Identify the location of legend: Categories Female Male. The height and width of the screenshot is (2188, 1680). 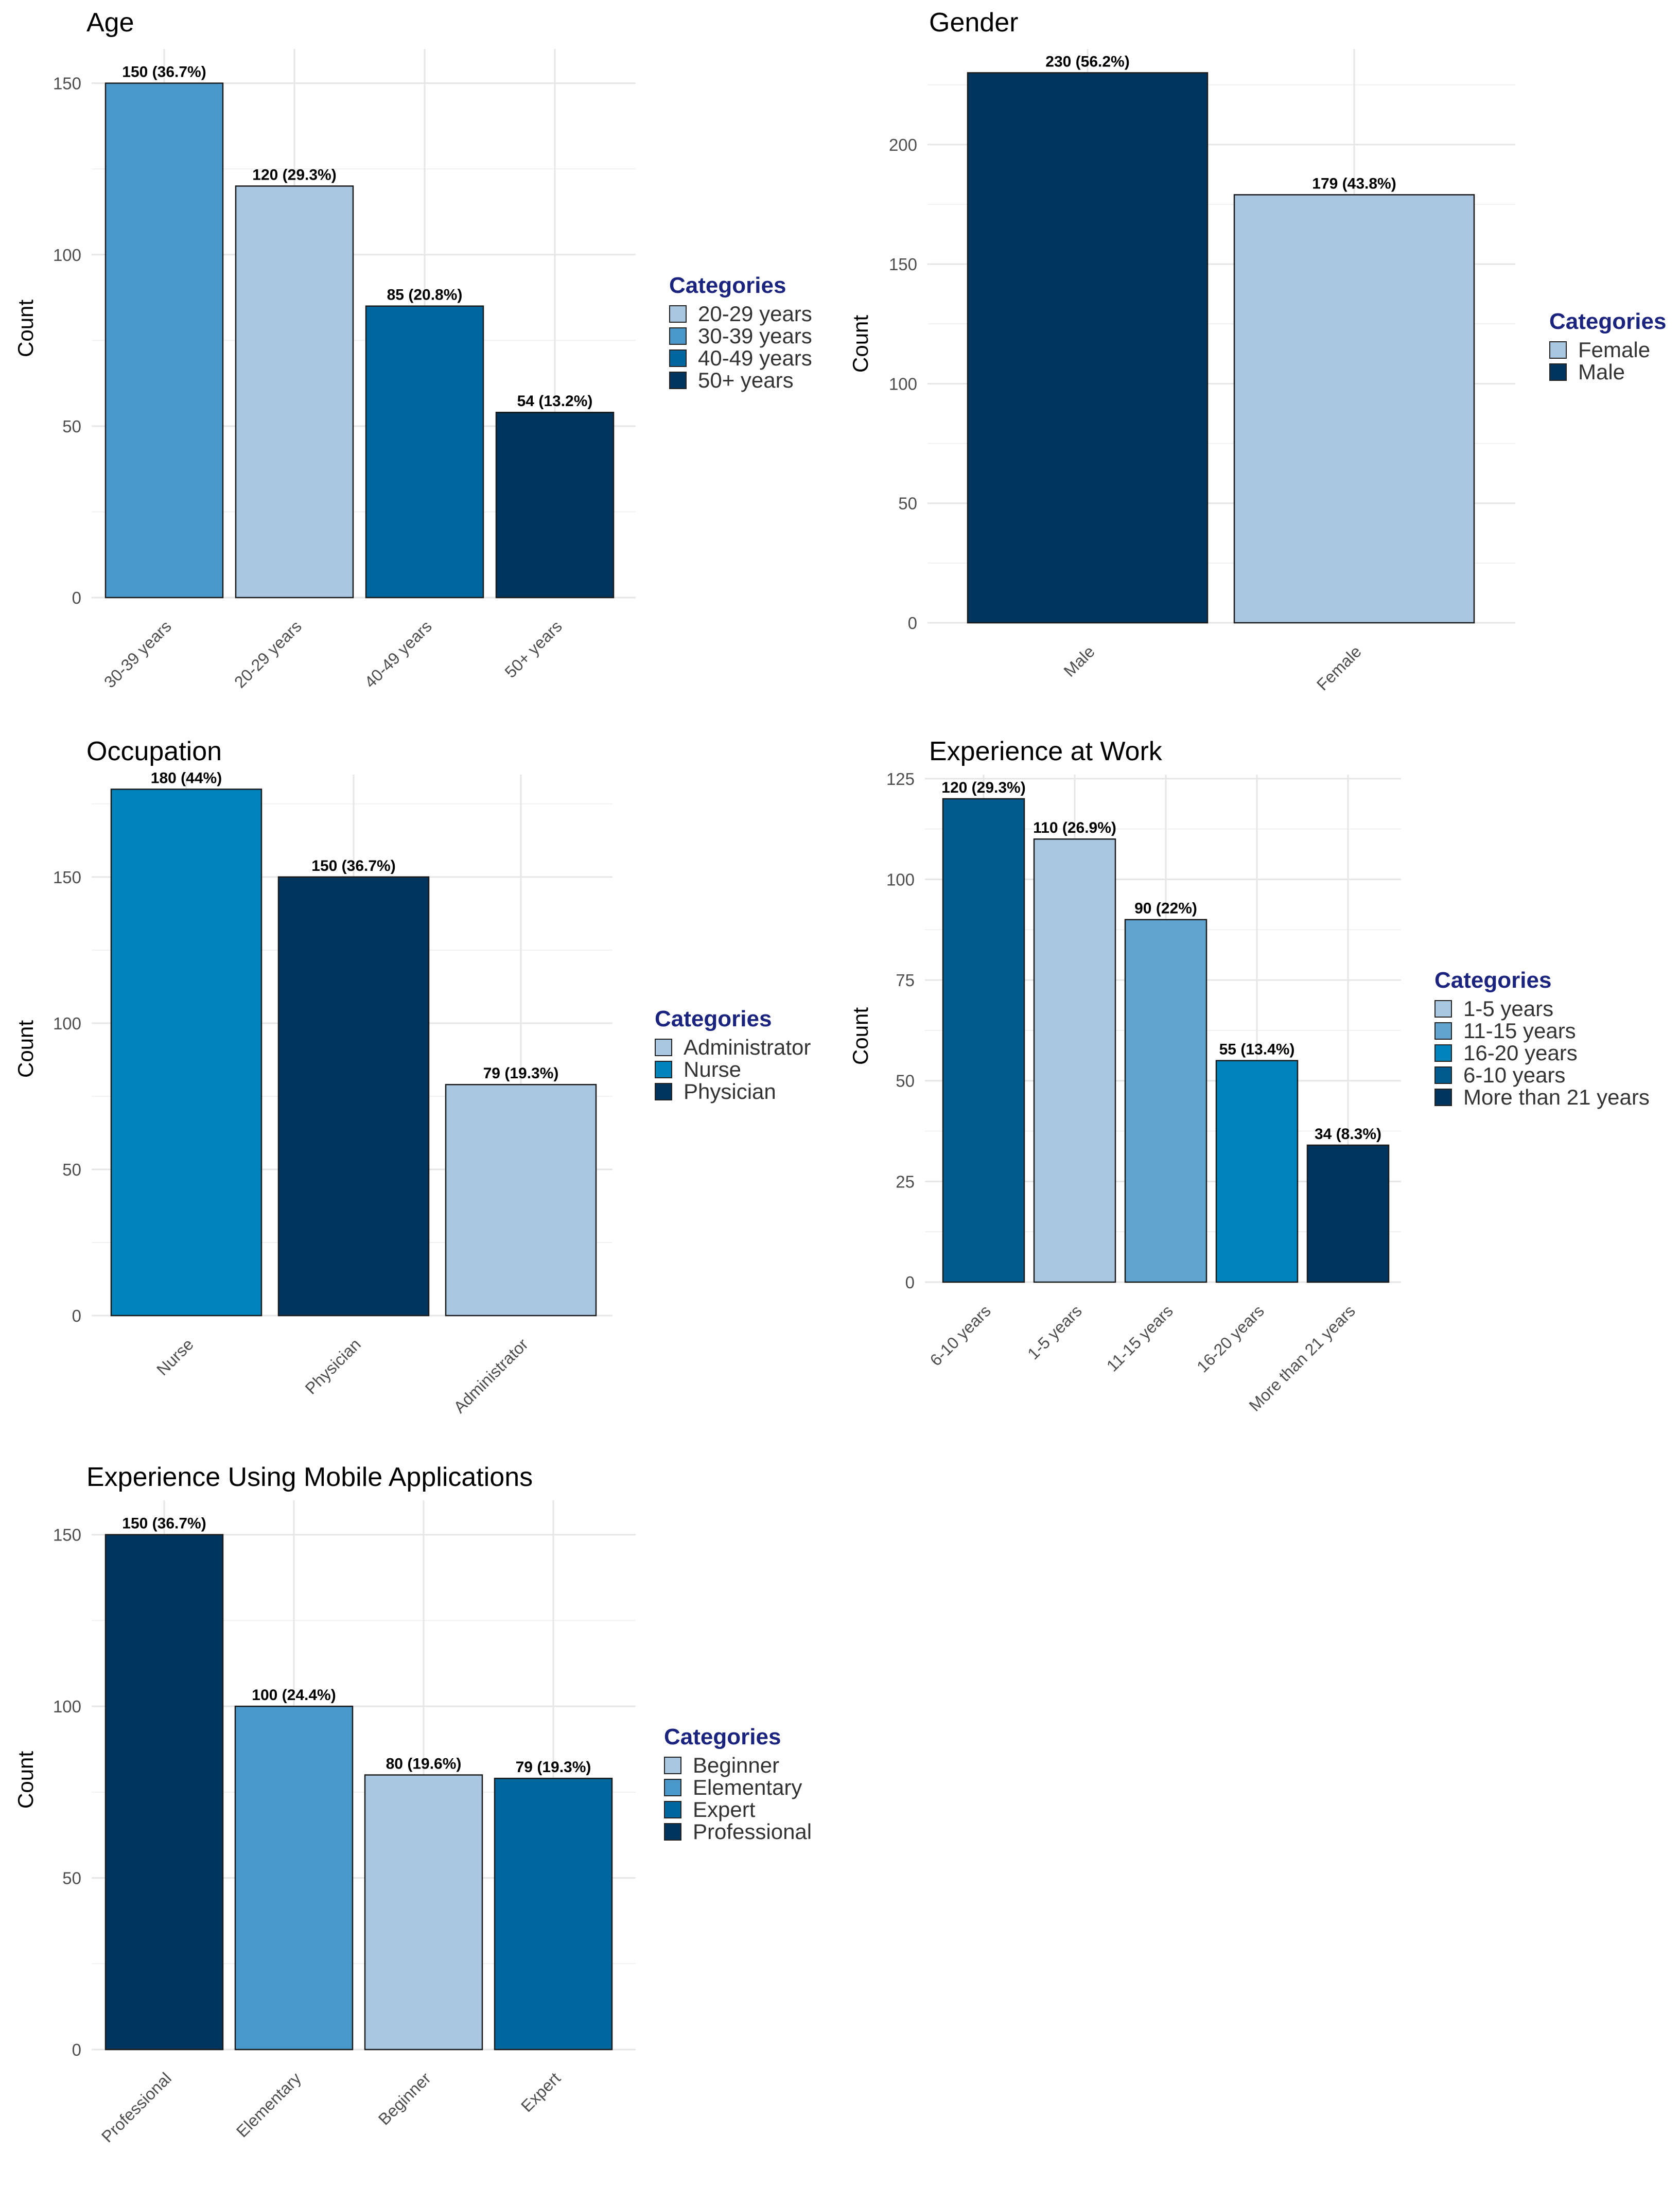
(1608, 346).